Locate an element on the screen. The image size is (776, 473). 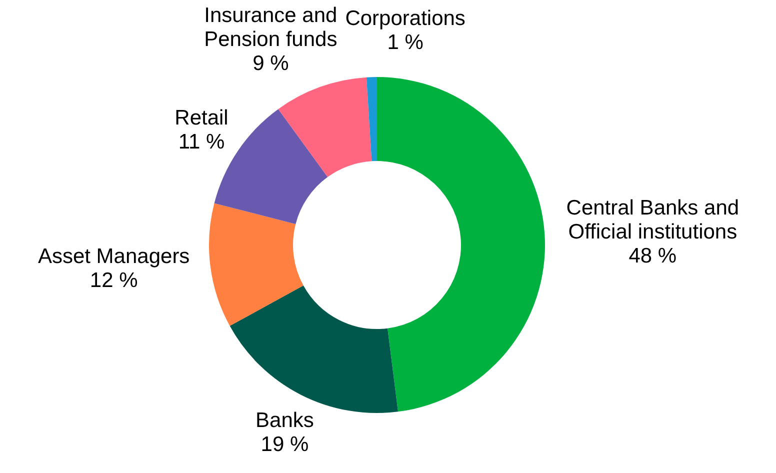
slice-label: Banks is located at coordinates (285, 420).